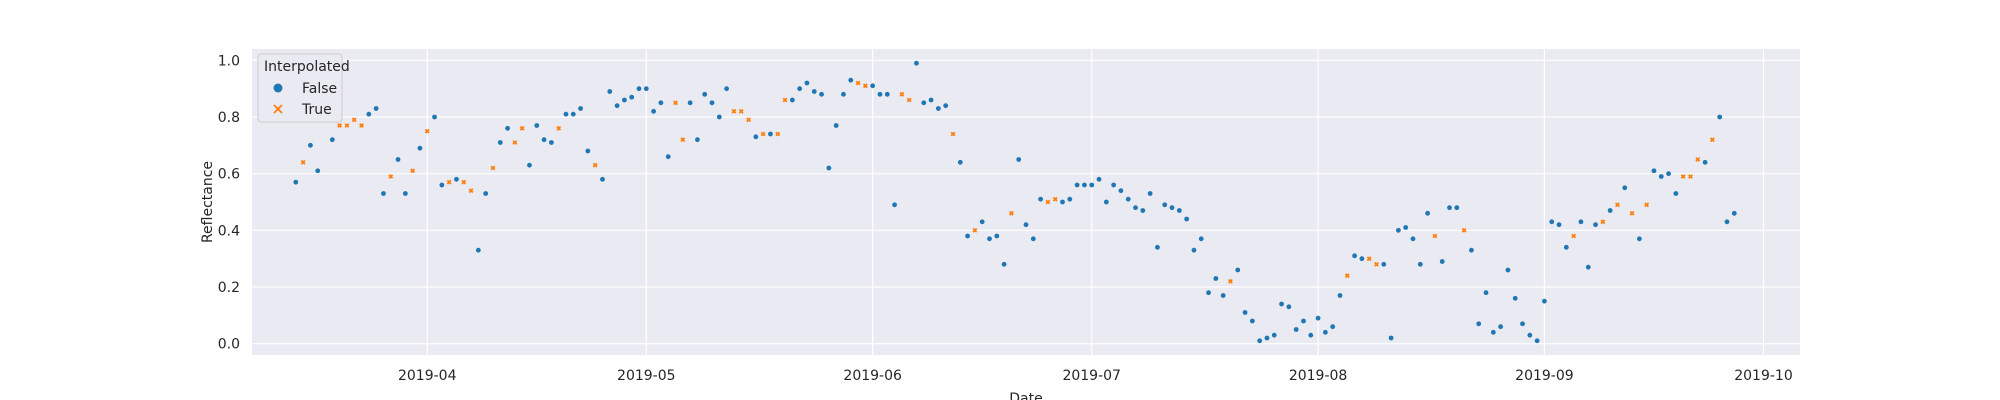  I want to click on x-tick-label: 2019-10, so click(1763, 376).